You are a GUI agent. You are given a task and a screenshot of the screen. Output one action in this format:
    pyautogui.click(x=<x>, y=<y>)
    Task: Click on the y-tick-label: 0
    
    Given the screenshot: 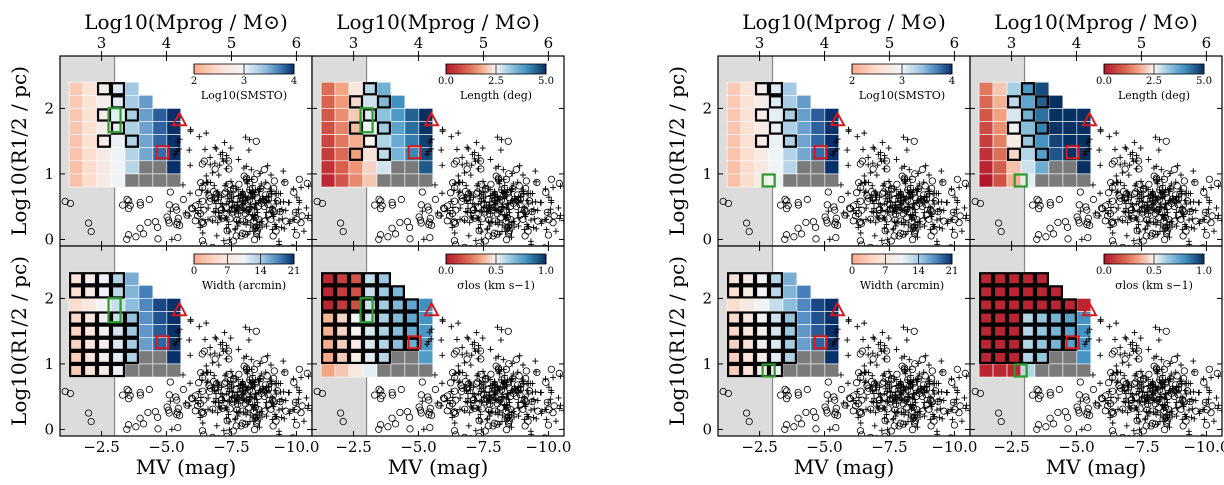 What is the action you would take?
    pyautogui.click(x=49, y=239)
    